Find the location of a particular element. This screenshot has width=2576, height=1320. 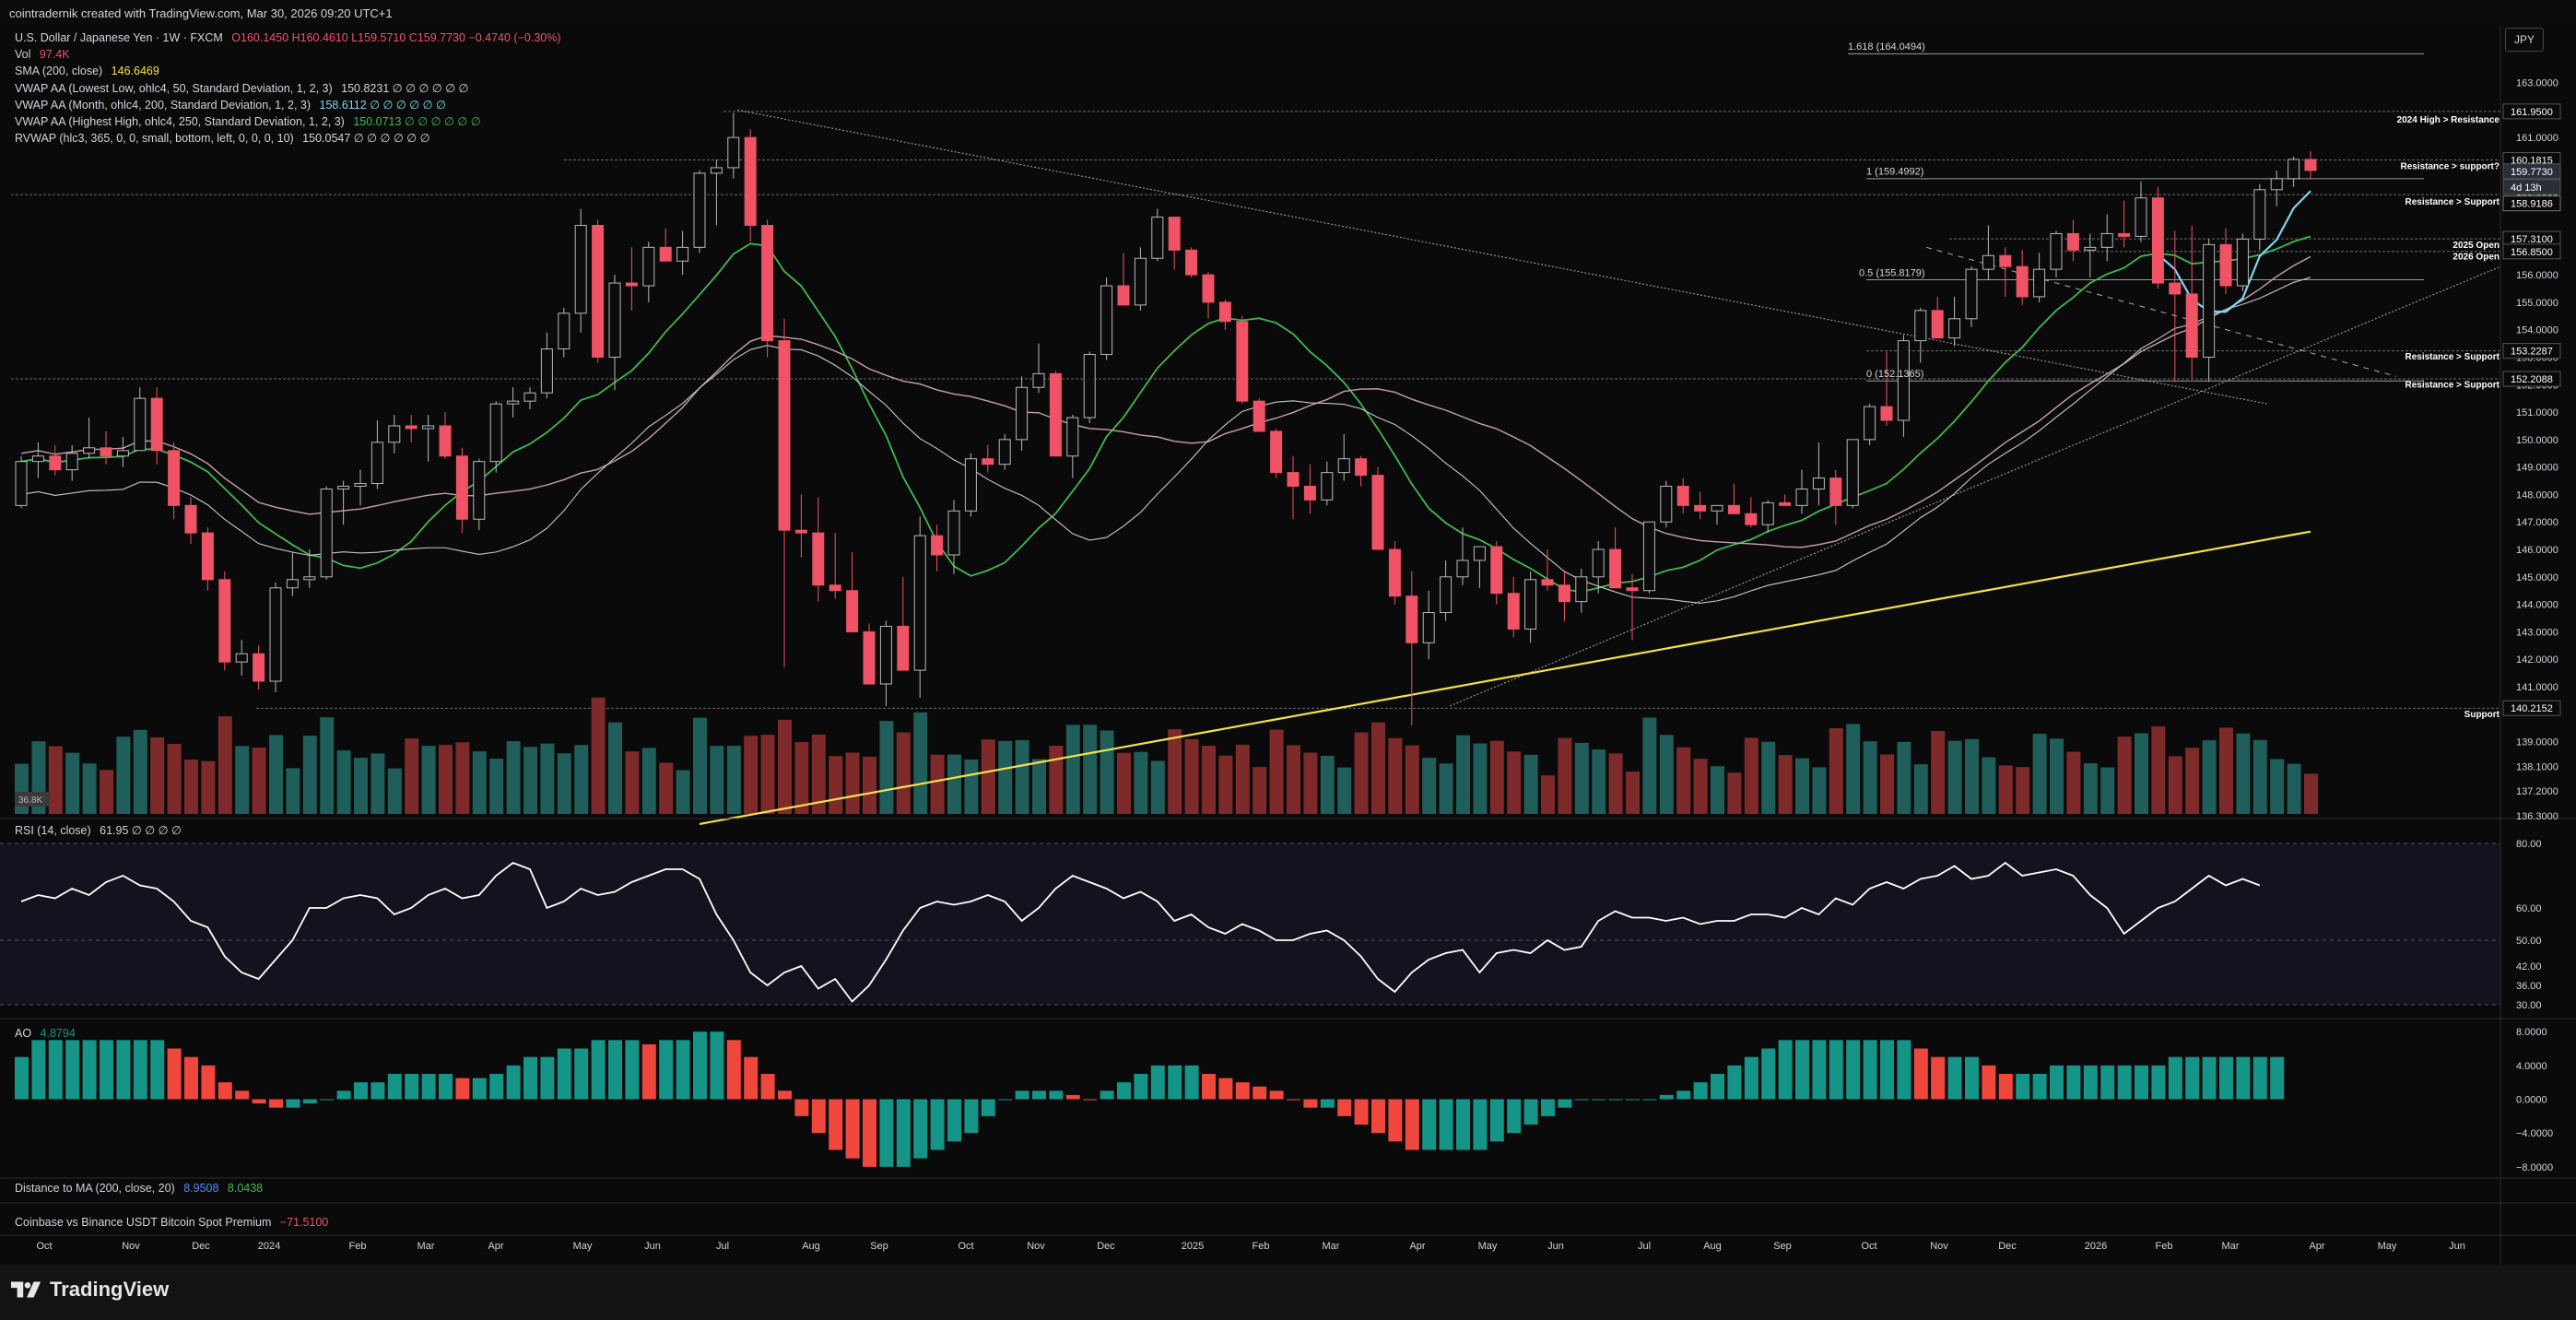

legend-dist-value2: 8.0438 is located at coordinates (246, 1188).